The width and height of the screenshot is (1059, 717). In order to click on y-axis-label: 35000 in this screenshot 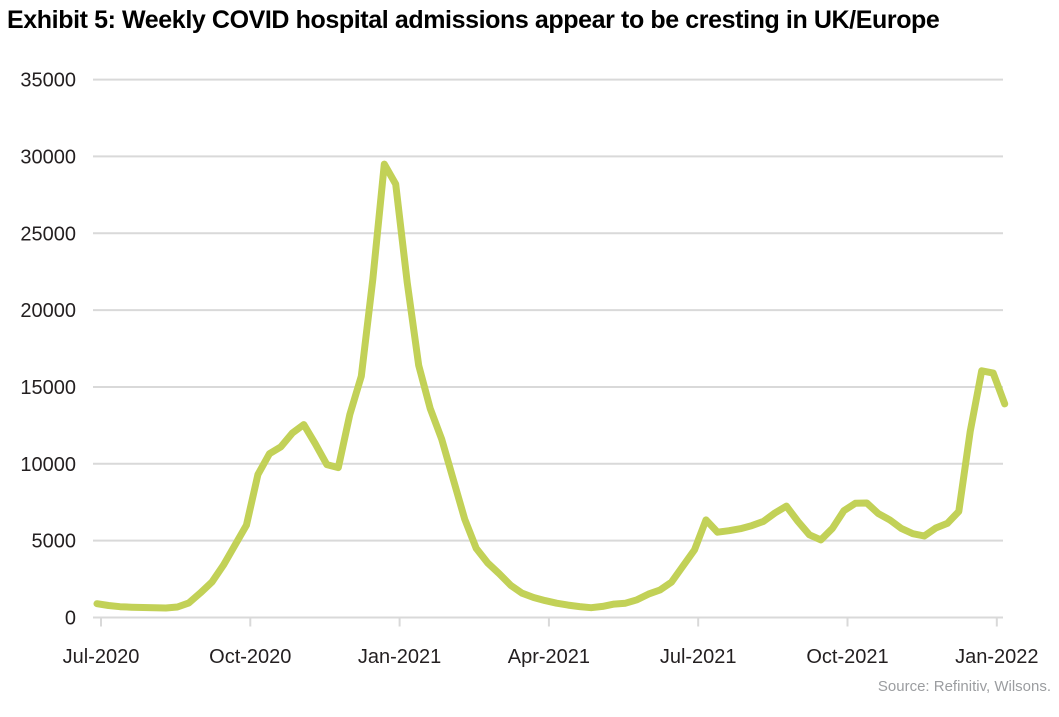, I will do `click(48, 81)`.